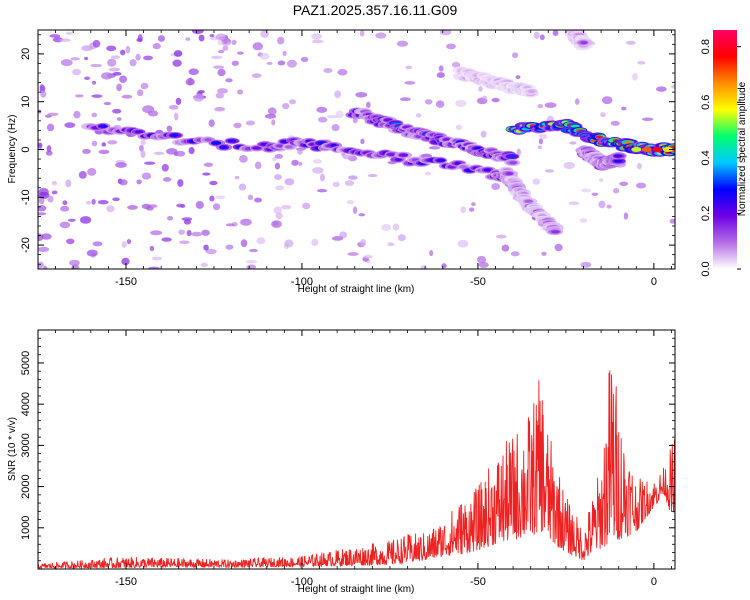 The height and width of the screenshot is (600, 750). I want to click on snr-x-tick-label: -50, so click(478, 582).